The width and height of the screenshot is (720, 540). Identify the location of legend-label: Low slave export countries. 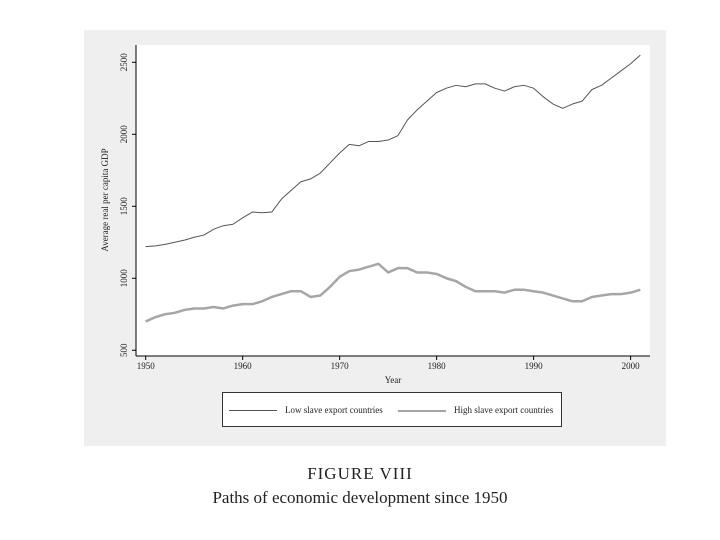
(334, 409).